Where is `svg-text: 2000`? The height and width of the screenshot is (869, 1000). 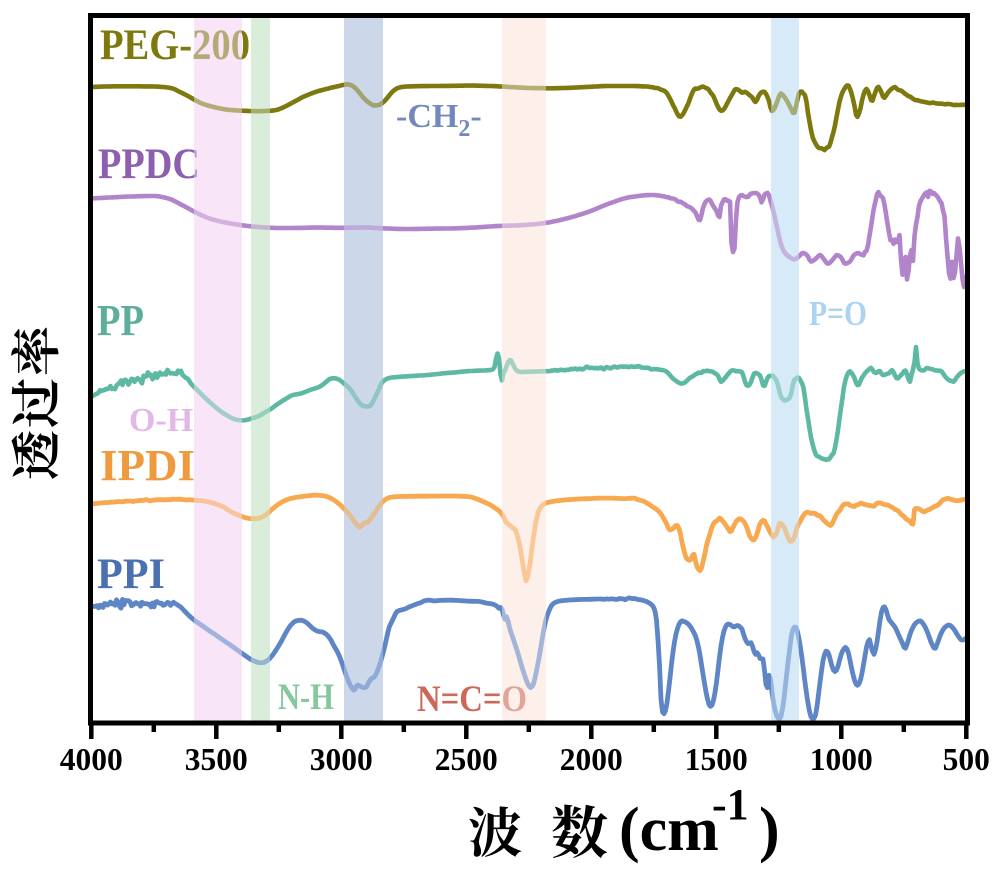
svg-text: 2000 is located at coordinates (591, 759).